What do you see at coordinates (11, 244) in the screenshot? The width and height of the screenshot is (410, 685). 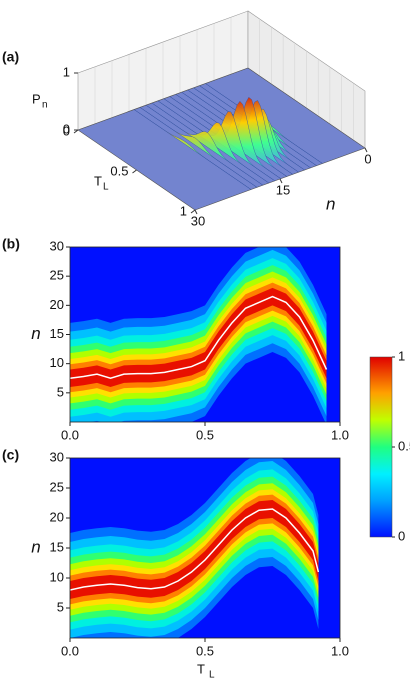 I see `panel-label: (b)` at bounding box center [11, 244].